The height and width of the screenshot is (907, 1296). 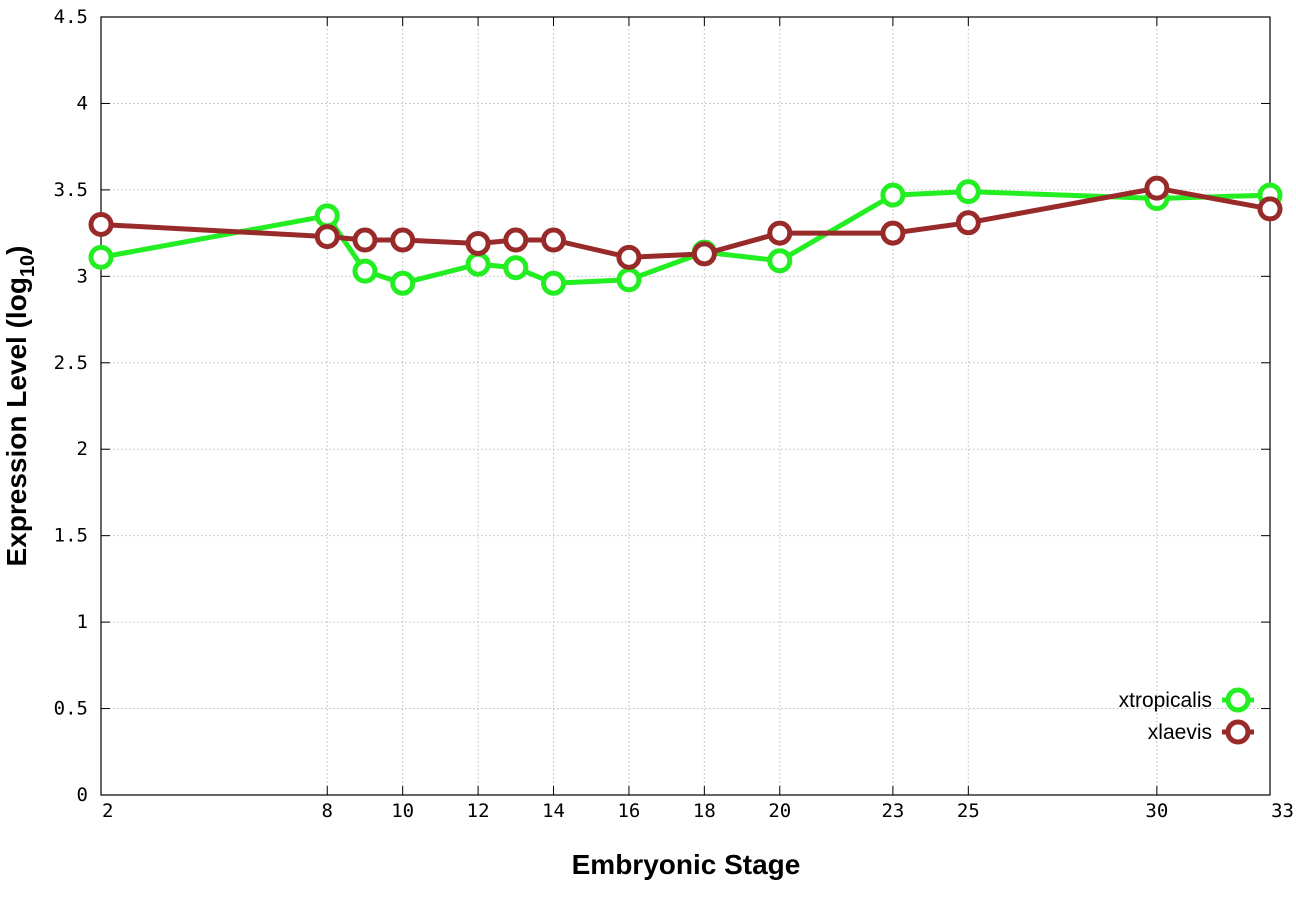 I want to click on x-tick-label: 12, so click(x=478, y=811).